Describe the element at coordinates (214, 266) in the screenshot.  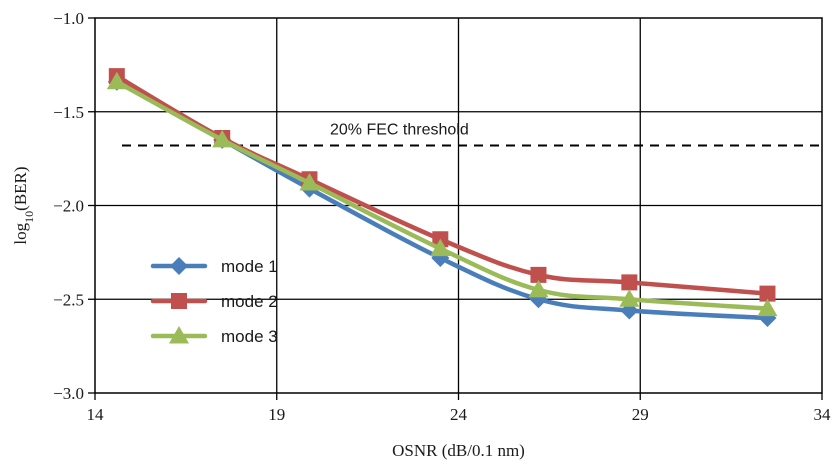
I see `legend-item: mode 1` at that location.